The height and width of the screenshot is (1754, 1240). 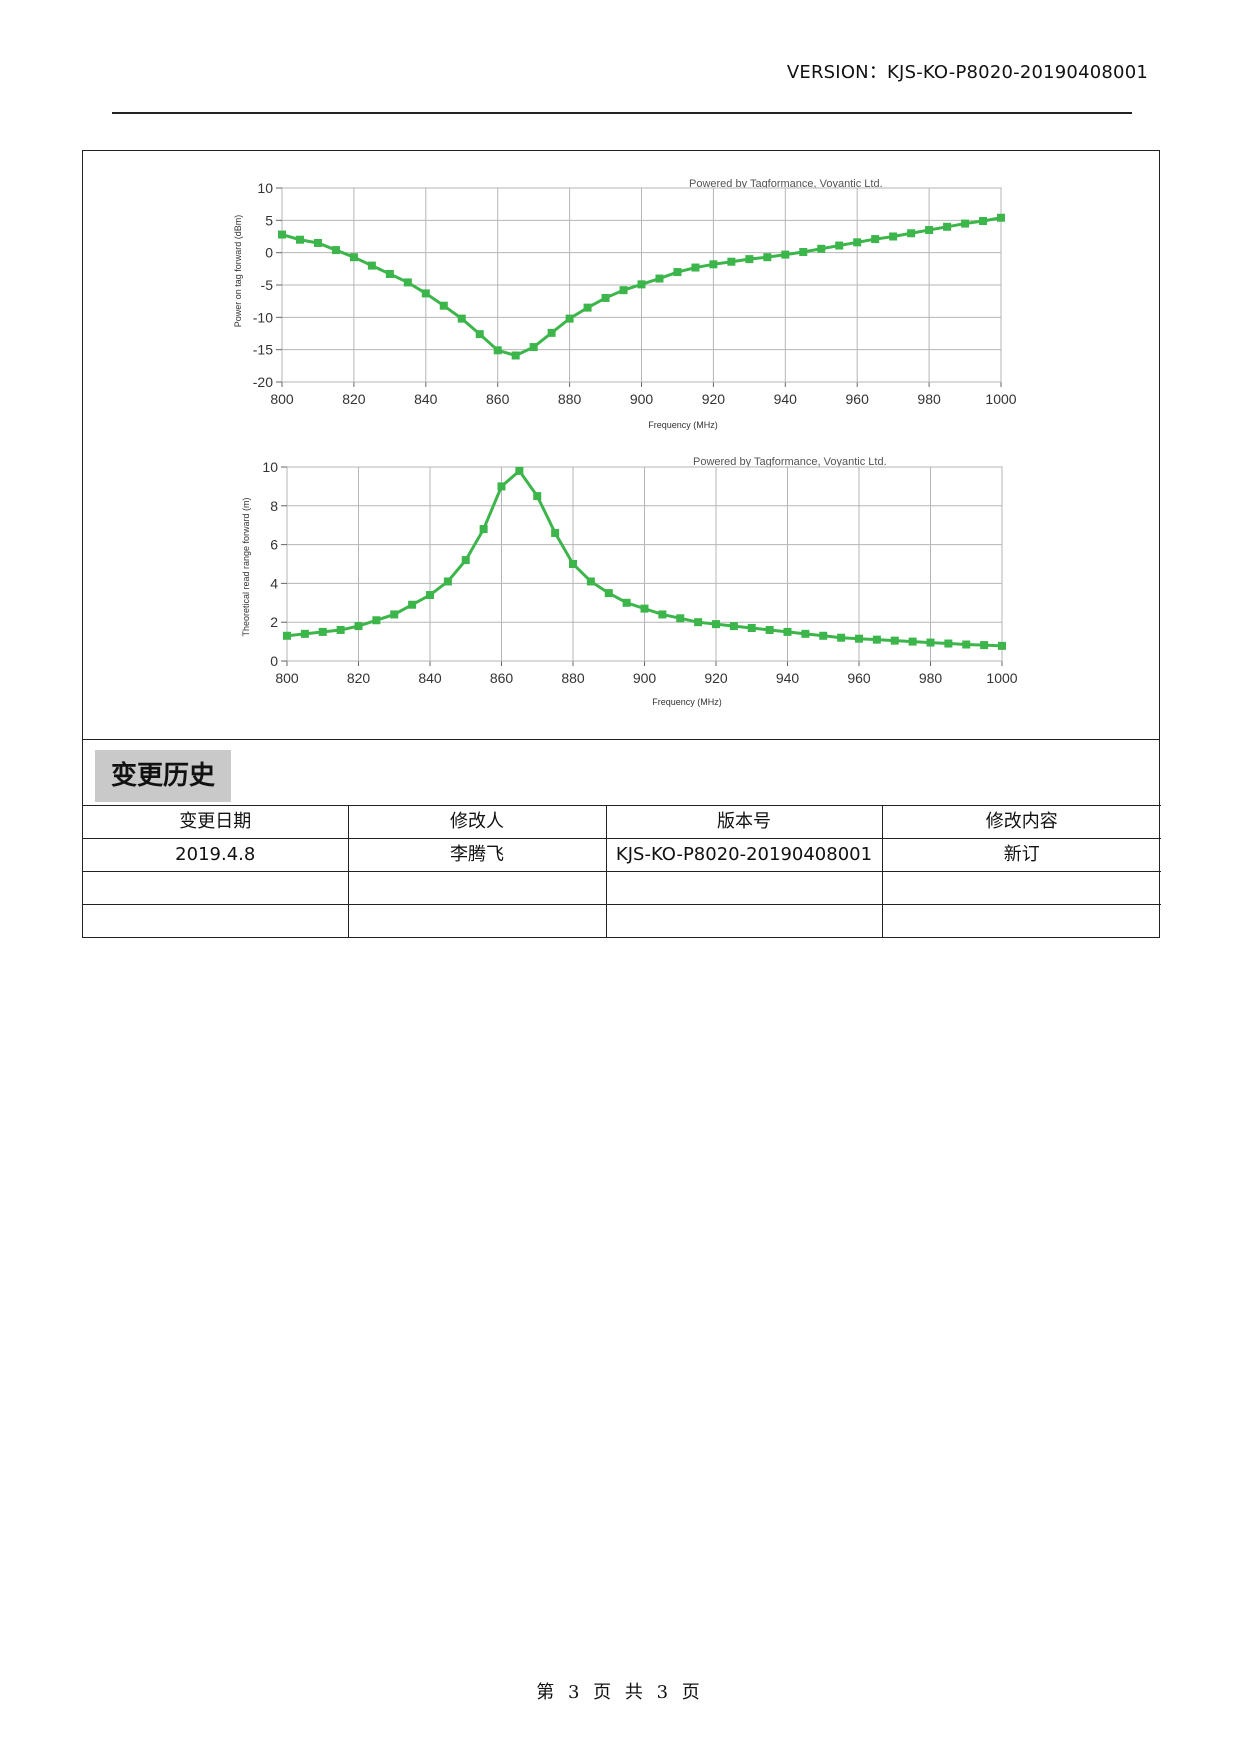 What do you see at coordinates (238, 271) in the screenshot?
I see `chart1-ylabel: Power on tag forward (dBm)` at bounding box center [238, 271].